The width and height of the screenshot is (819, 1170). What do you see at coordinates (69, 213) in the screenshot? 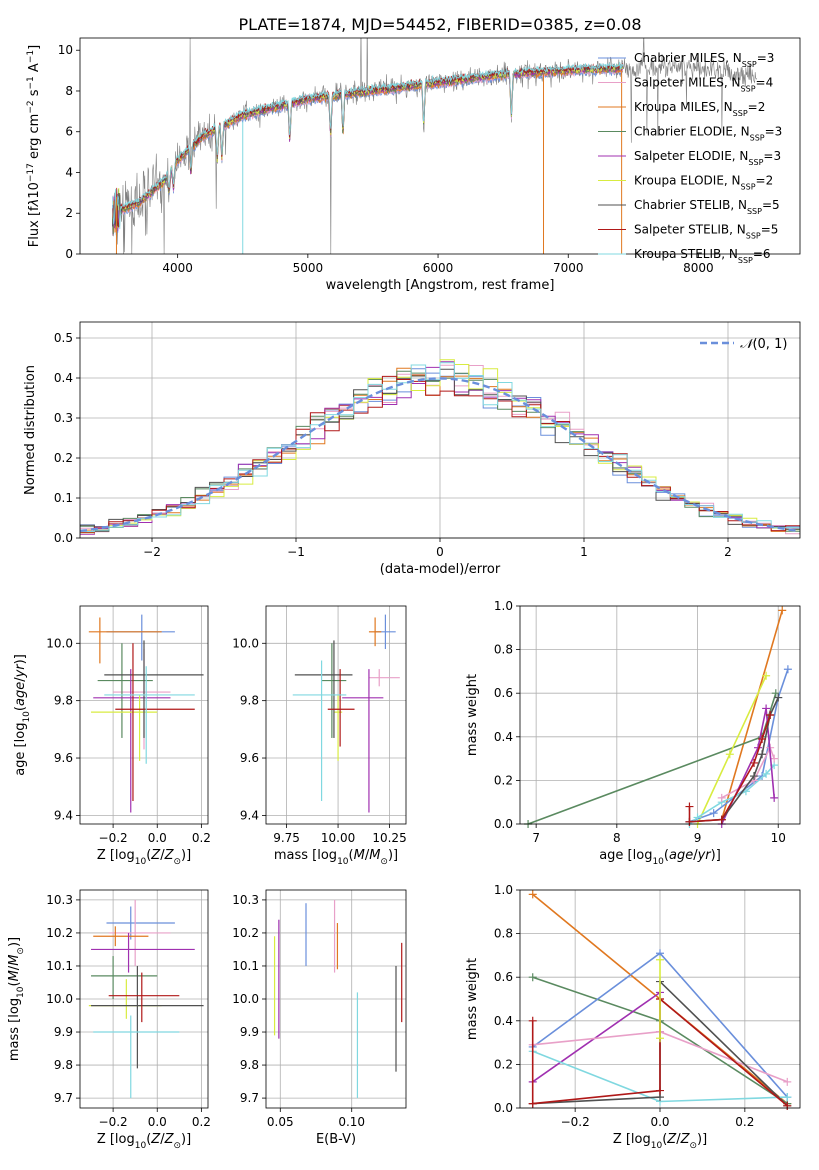
I see `spectrum-ytick-label: 2` at bounding box center [69, 213].